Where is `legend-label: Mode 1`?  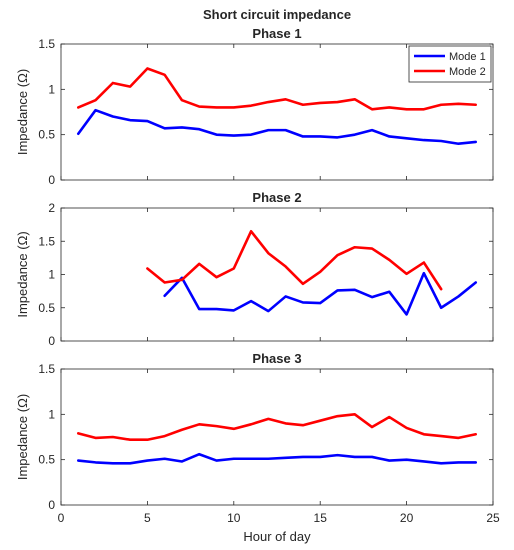 legend-label: Mode 1 is located at coordinates (467, 57).